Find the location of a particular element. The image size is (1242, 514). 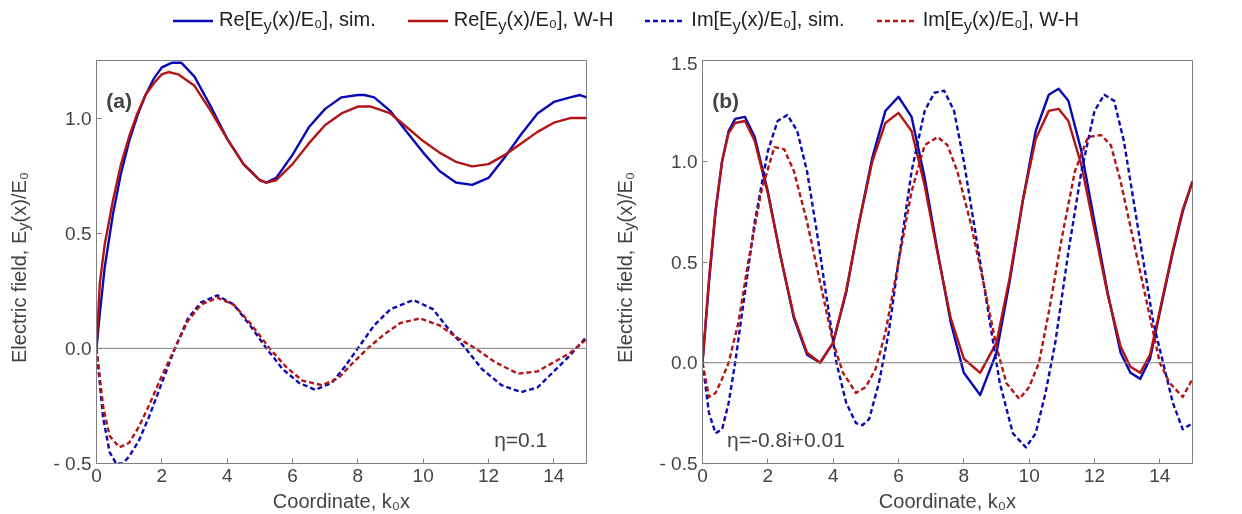

legend-label: Im[E$_{y}$(x)/E₀], sim. is located at coordinates (768, 22).